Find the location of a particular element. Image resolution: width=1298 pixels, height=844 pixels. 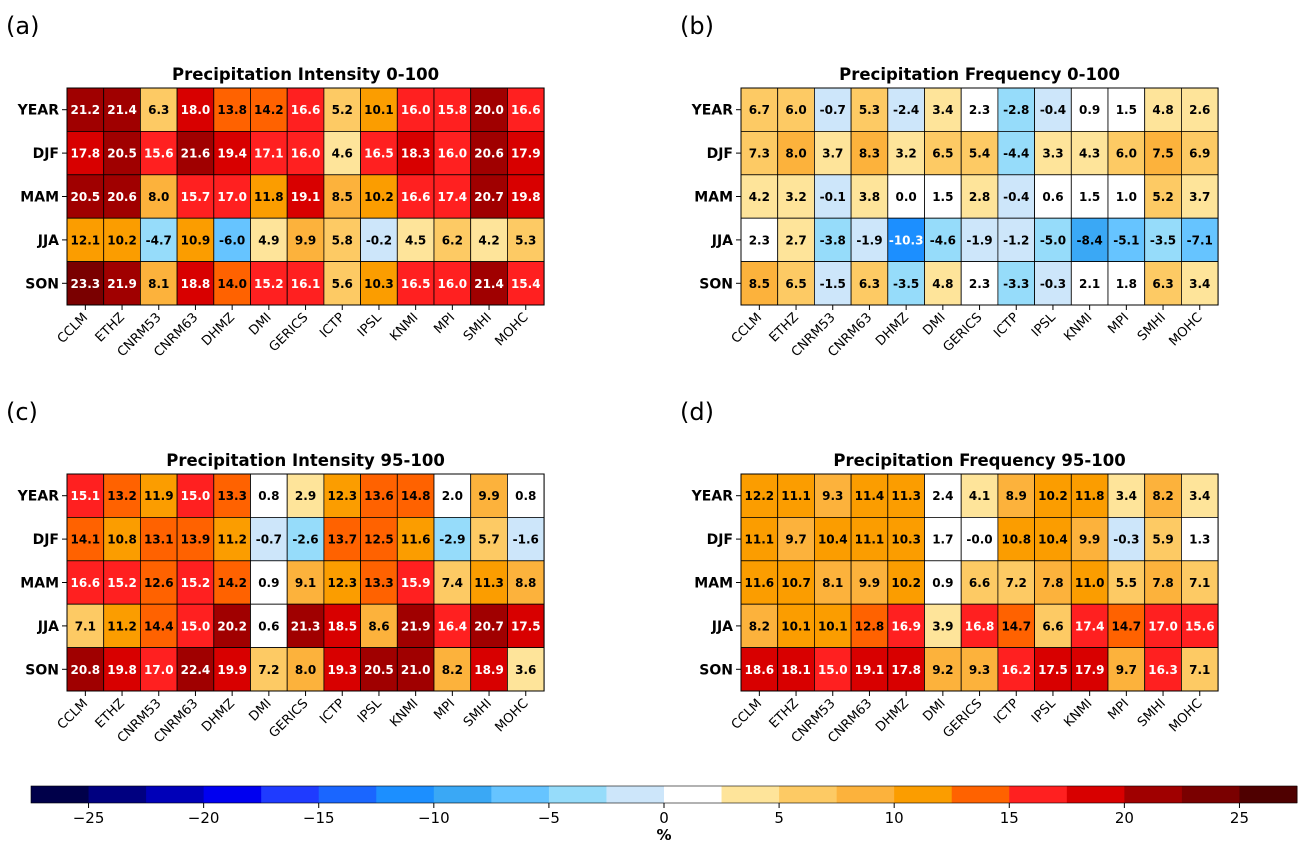

cell-value-label: 8.8 is located at coordinates (525, 583).